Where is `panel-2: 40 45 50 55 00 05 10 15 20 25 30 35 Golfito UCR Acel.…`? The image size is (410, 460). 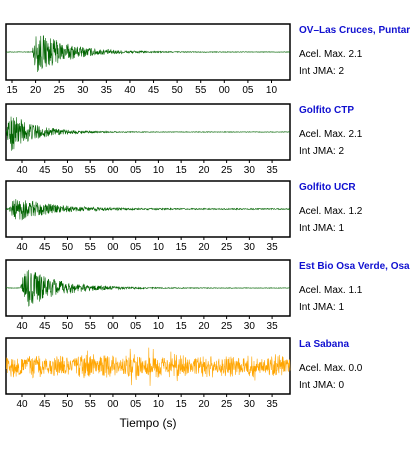
panel-2: 40 45 50 55 00 05 10 15 20 25 30 35 Golfito UCR Acel.… is located at coordinates (184, 216).